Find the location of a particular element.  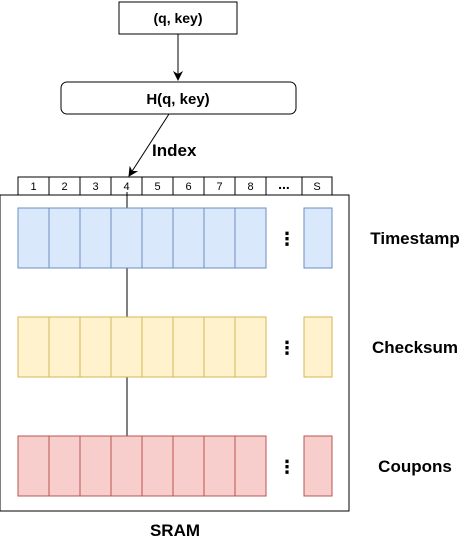

sram-label: SRAM is located at coordinates (175, 530).